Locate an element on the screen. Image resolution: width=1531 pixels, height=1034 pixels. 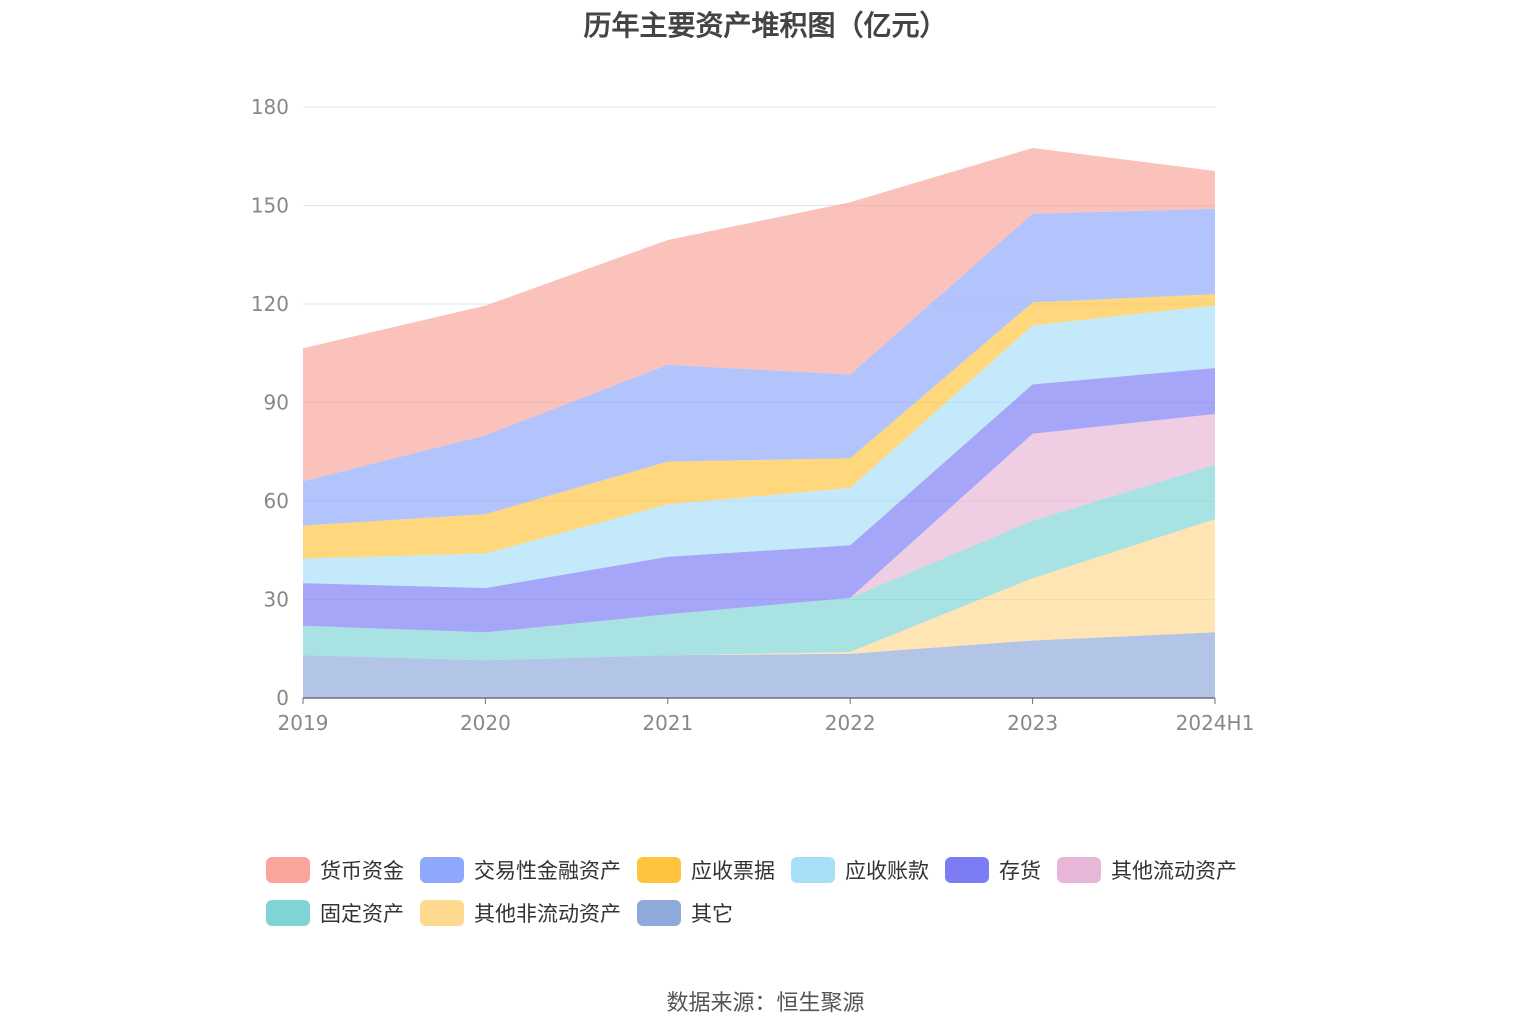
y-tick-label: 150 is located at coordinates (270, 206).